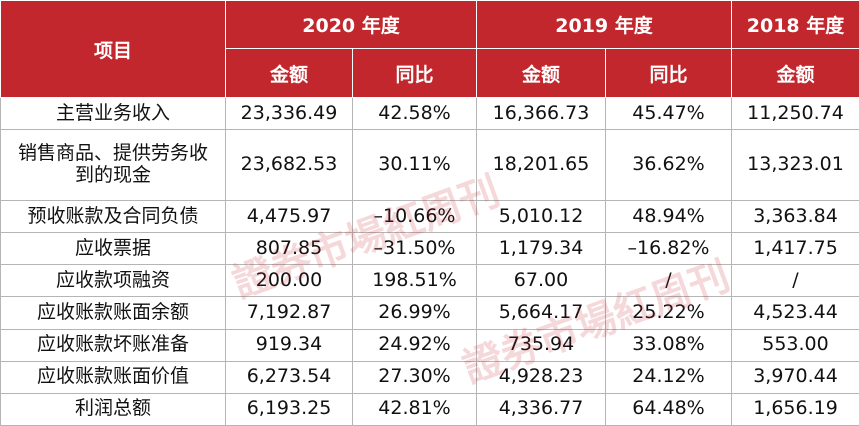 The width and height of the screenshot is (859, 426). Describe the element at coordinates (289, 217) in the screenshot. I see `cell-amount-2020: 4,475.97` at that location.